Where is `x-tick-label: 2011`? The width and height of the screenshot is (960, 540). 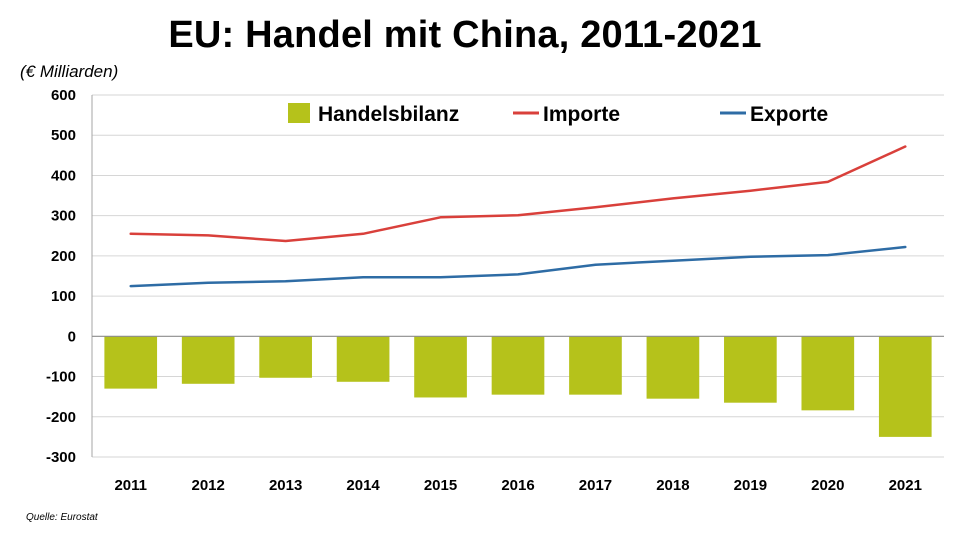 x-tick-label: 2011 is located at coordinates (130, 485).